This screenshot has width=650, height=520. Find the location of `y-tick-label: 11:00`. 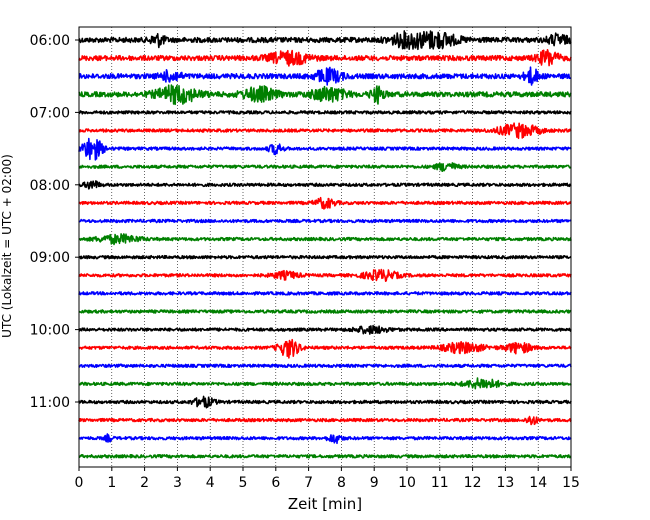

y-tick-label: 11:00 is located at coordinates (50, 403).